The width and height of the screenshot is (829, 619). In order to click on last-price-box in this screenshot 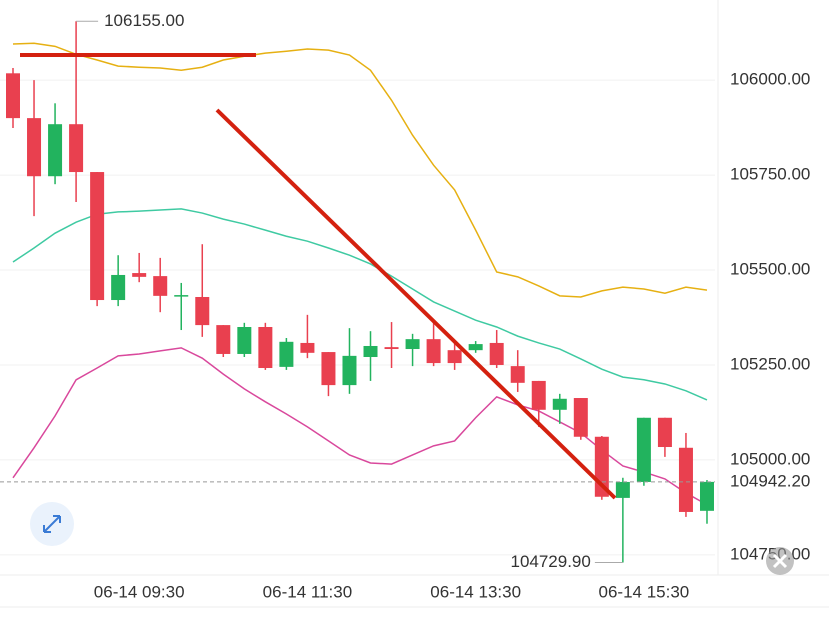, I will do `click(775, 481)`.